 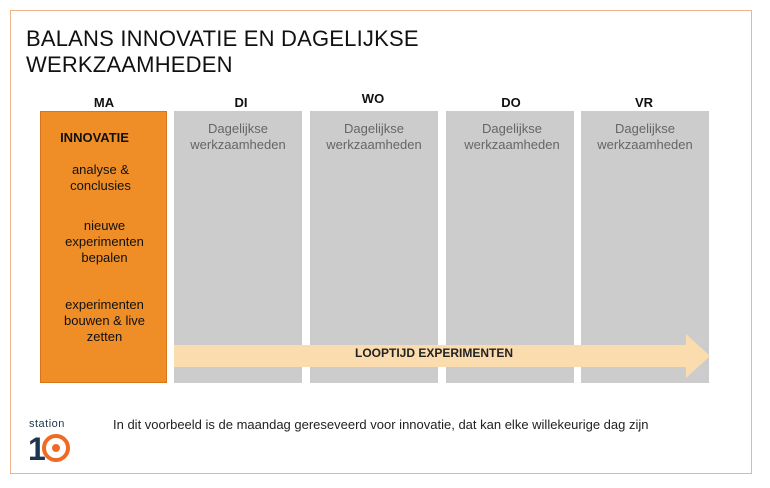 I want to click on innovation-heading: INNOVATIE, so click(x=94, y=137).